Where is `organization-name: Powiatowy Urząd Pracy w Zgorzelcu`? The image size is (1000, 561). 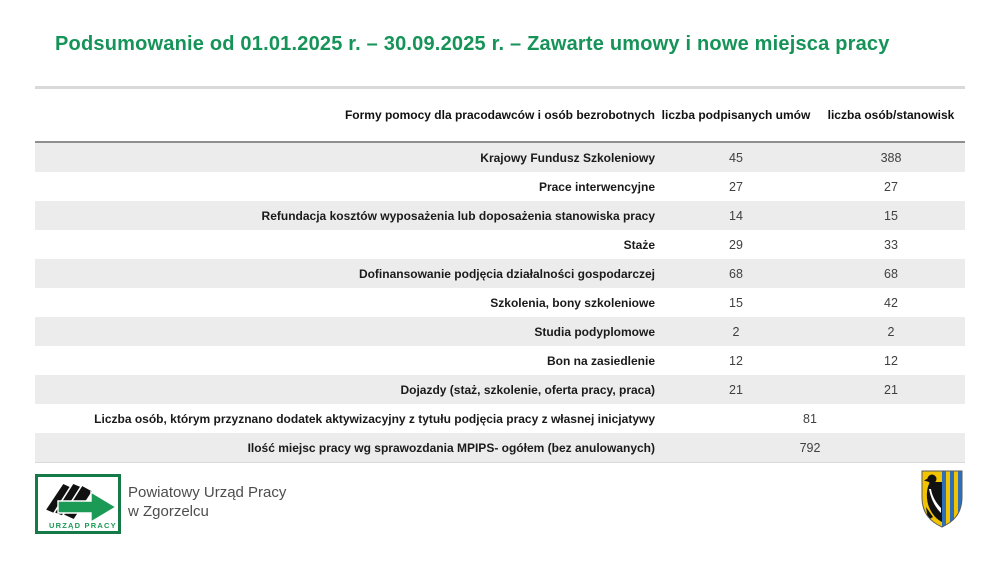
organization-name: Powiatowy Urząd Pracy w Zgorzelcu is located at coordinates (207, 502).